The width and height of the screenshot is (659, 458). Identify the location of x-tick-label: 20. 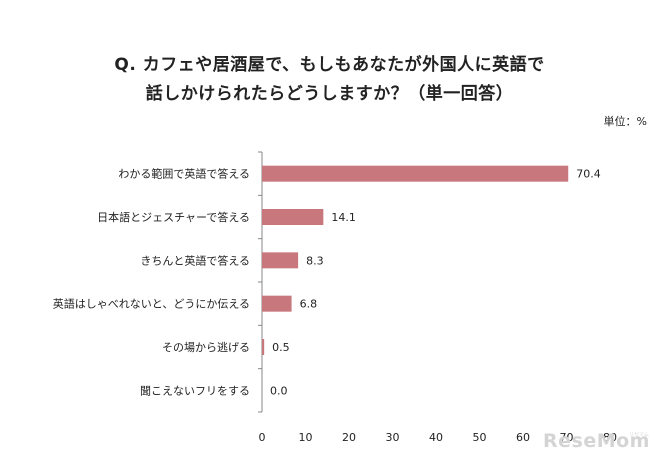
(349, 437).